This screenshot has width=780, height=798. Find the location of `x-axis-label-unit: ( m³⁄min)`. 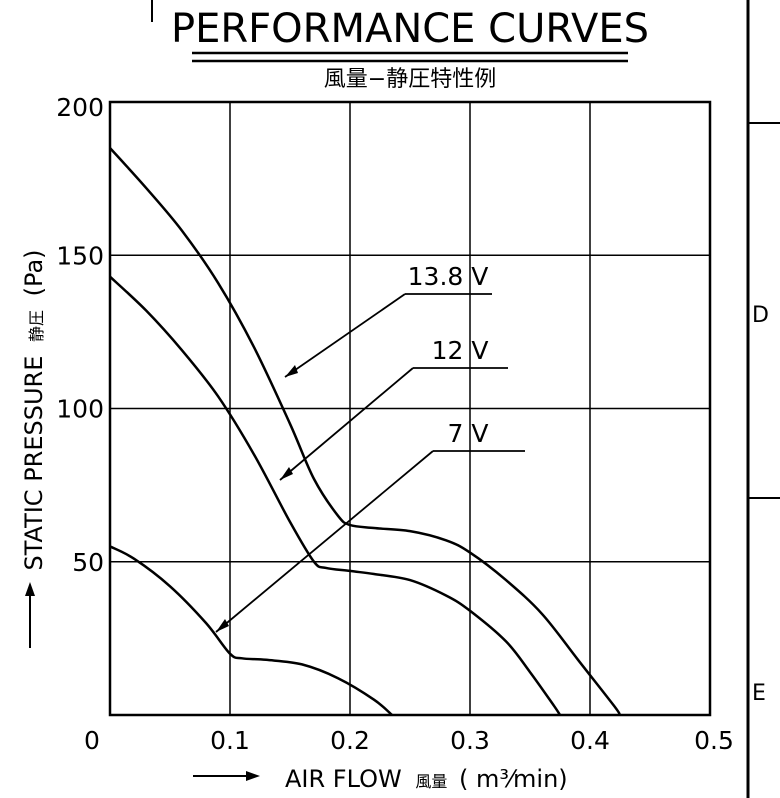

x-axis-label-unit: ( m³⁄min) is located at coordinates (513, 779).